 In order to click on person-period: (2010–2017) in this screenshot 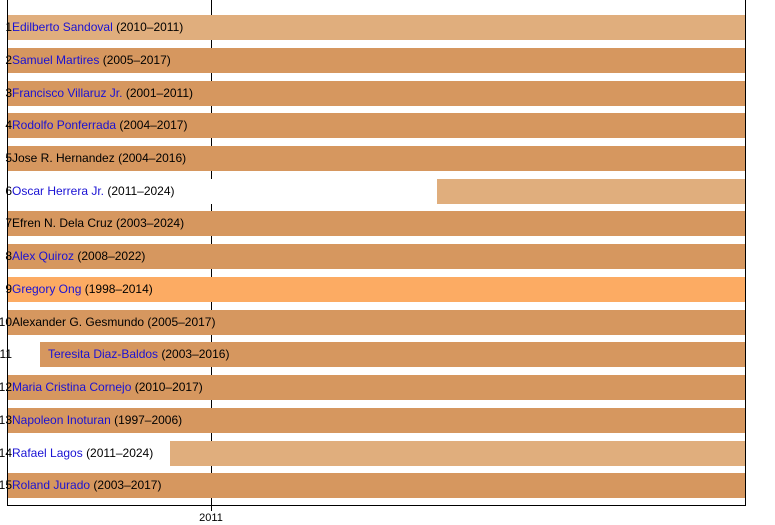, I will do `click(168, 387)`.